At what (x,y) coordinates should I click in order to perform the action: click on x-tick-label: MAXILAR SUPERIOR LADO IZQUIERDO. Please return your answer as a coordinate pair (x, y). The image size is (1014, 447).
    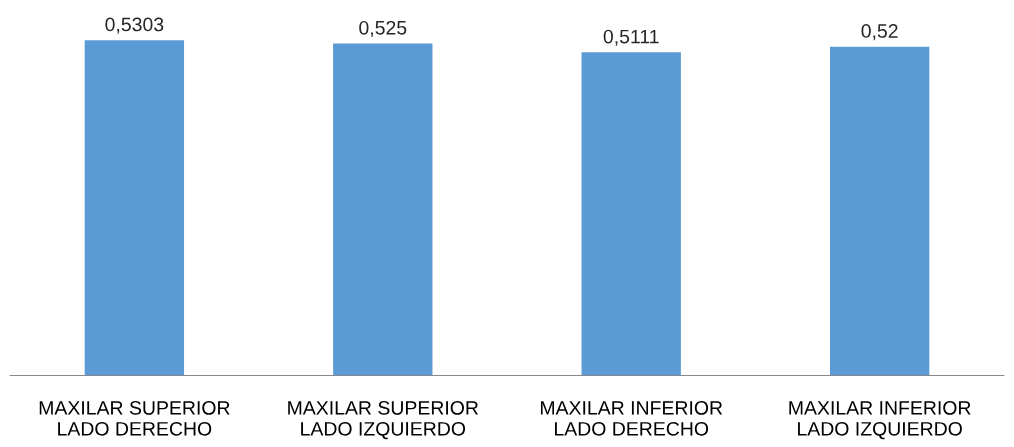
    Looking at the image, I should click on (383, 420).